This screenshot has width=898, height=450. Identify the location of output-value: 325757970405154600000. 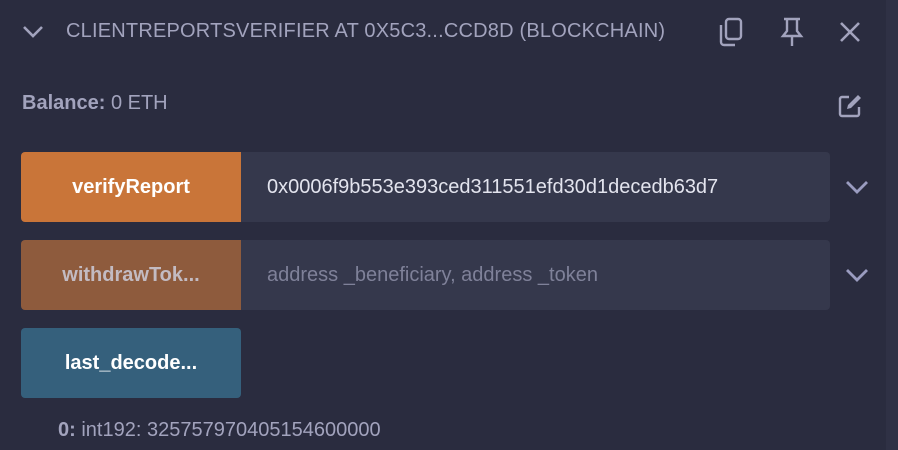
(263, 430).